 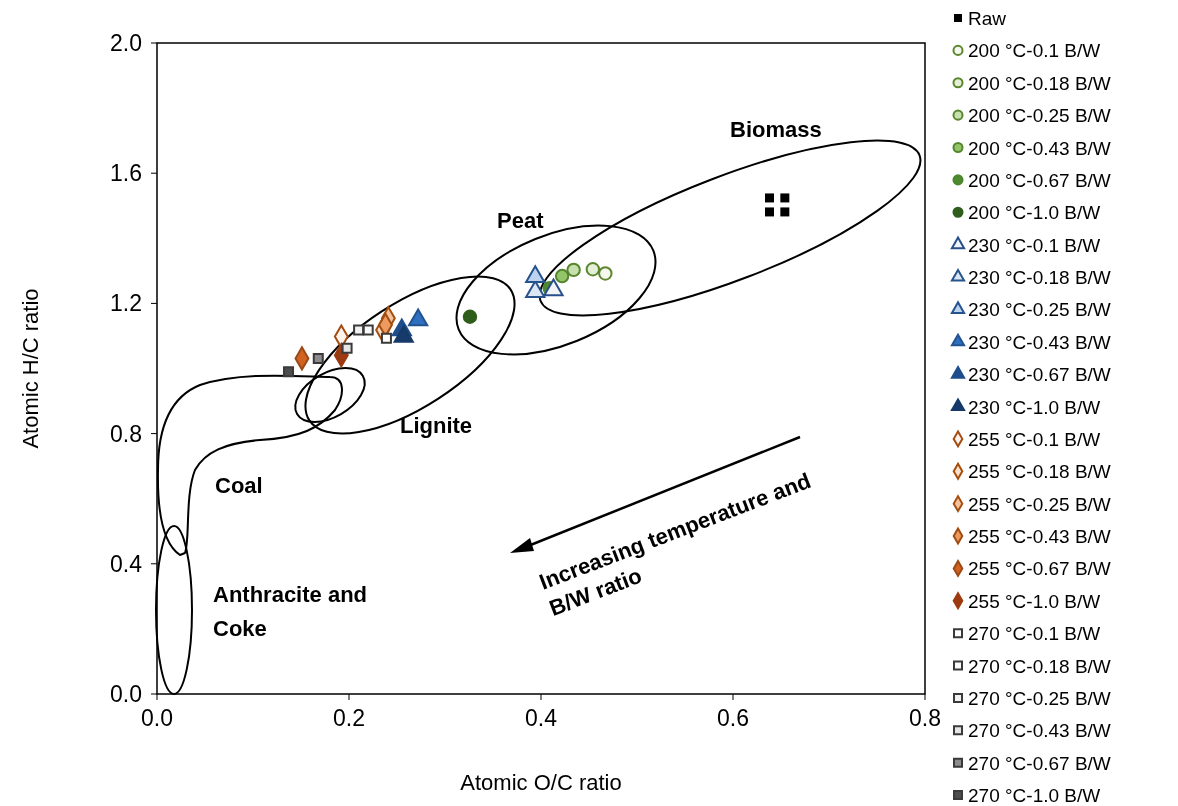 I want to click on y-tick-label: 0.0, so click(x=126, y=694).